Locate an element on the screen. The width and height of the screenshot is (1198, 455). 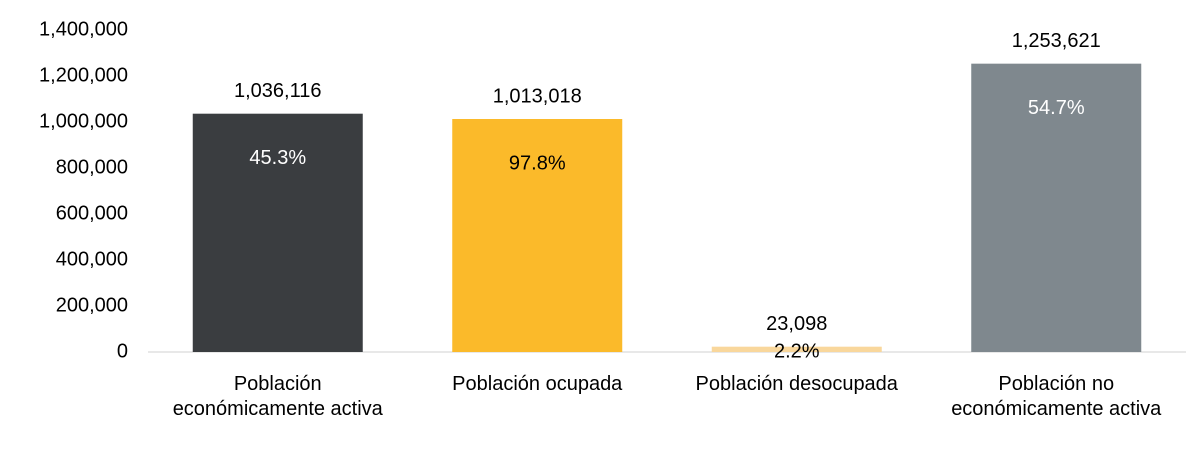
y-tick-label: 800,000 is located at coordinates (92, 167).